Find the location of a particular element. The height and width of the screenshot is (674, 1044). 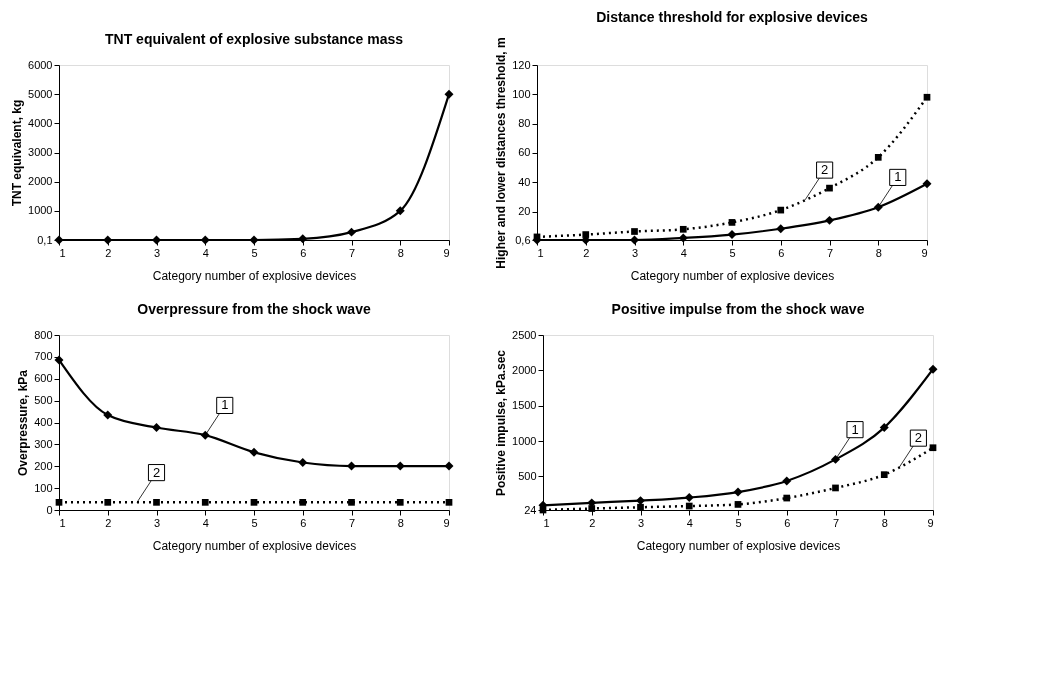

chart-title: Positive impulse from the shock wave is located at coordinates (738, 309).